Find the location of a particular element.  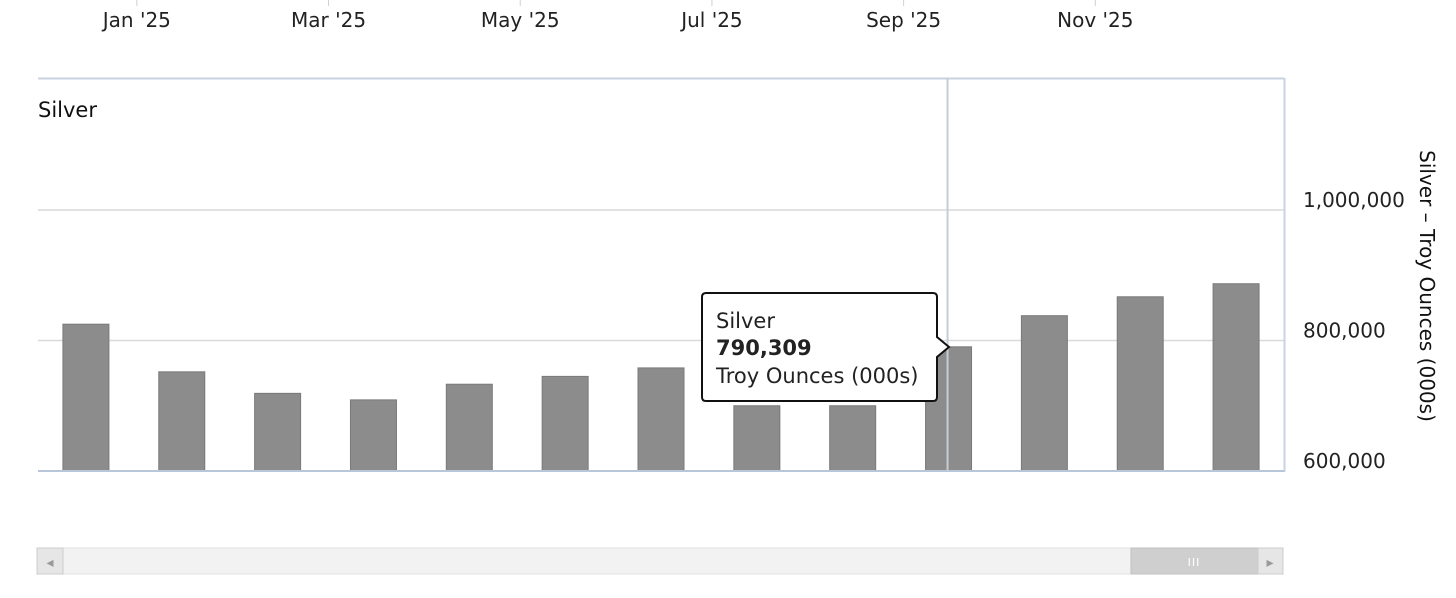

navigator-scrollbar: ◂ III ▸ is located at coordinates (660, 561).